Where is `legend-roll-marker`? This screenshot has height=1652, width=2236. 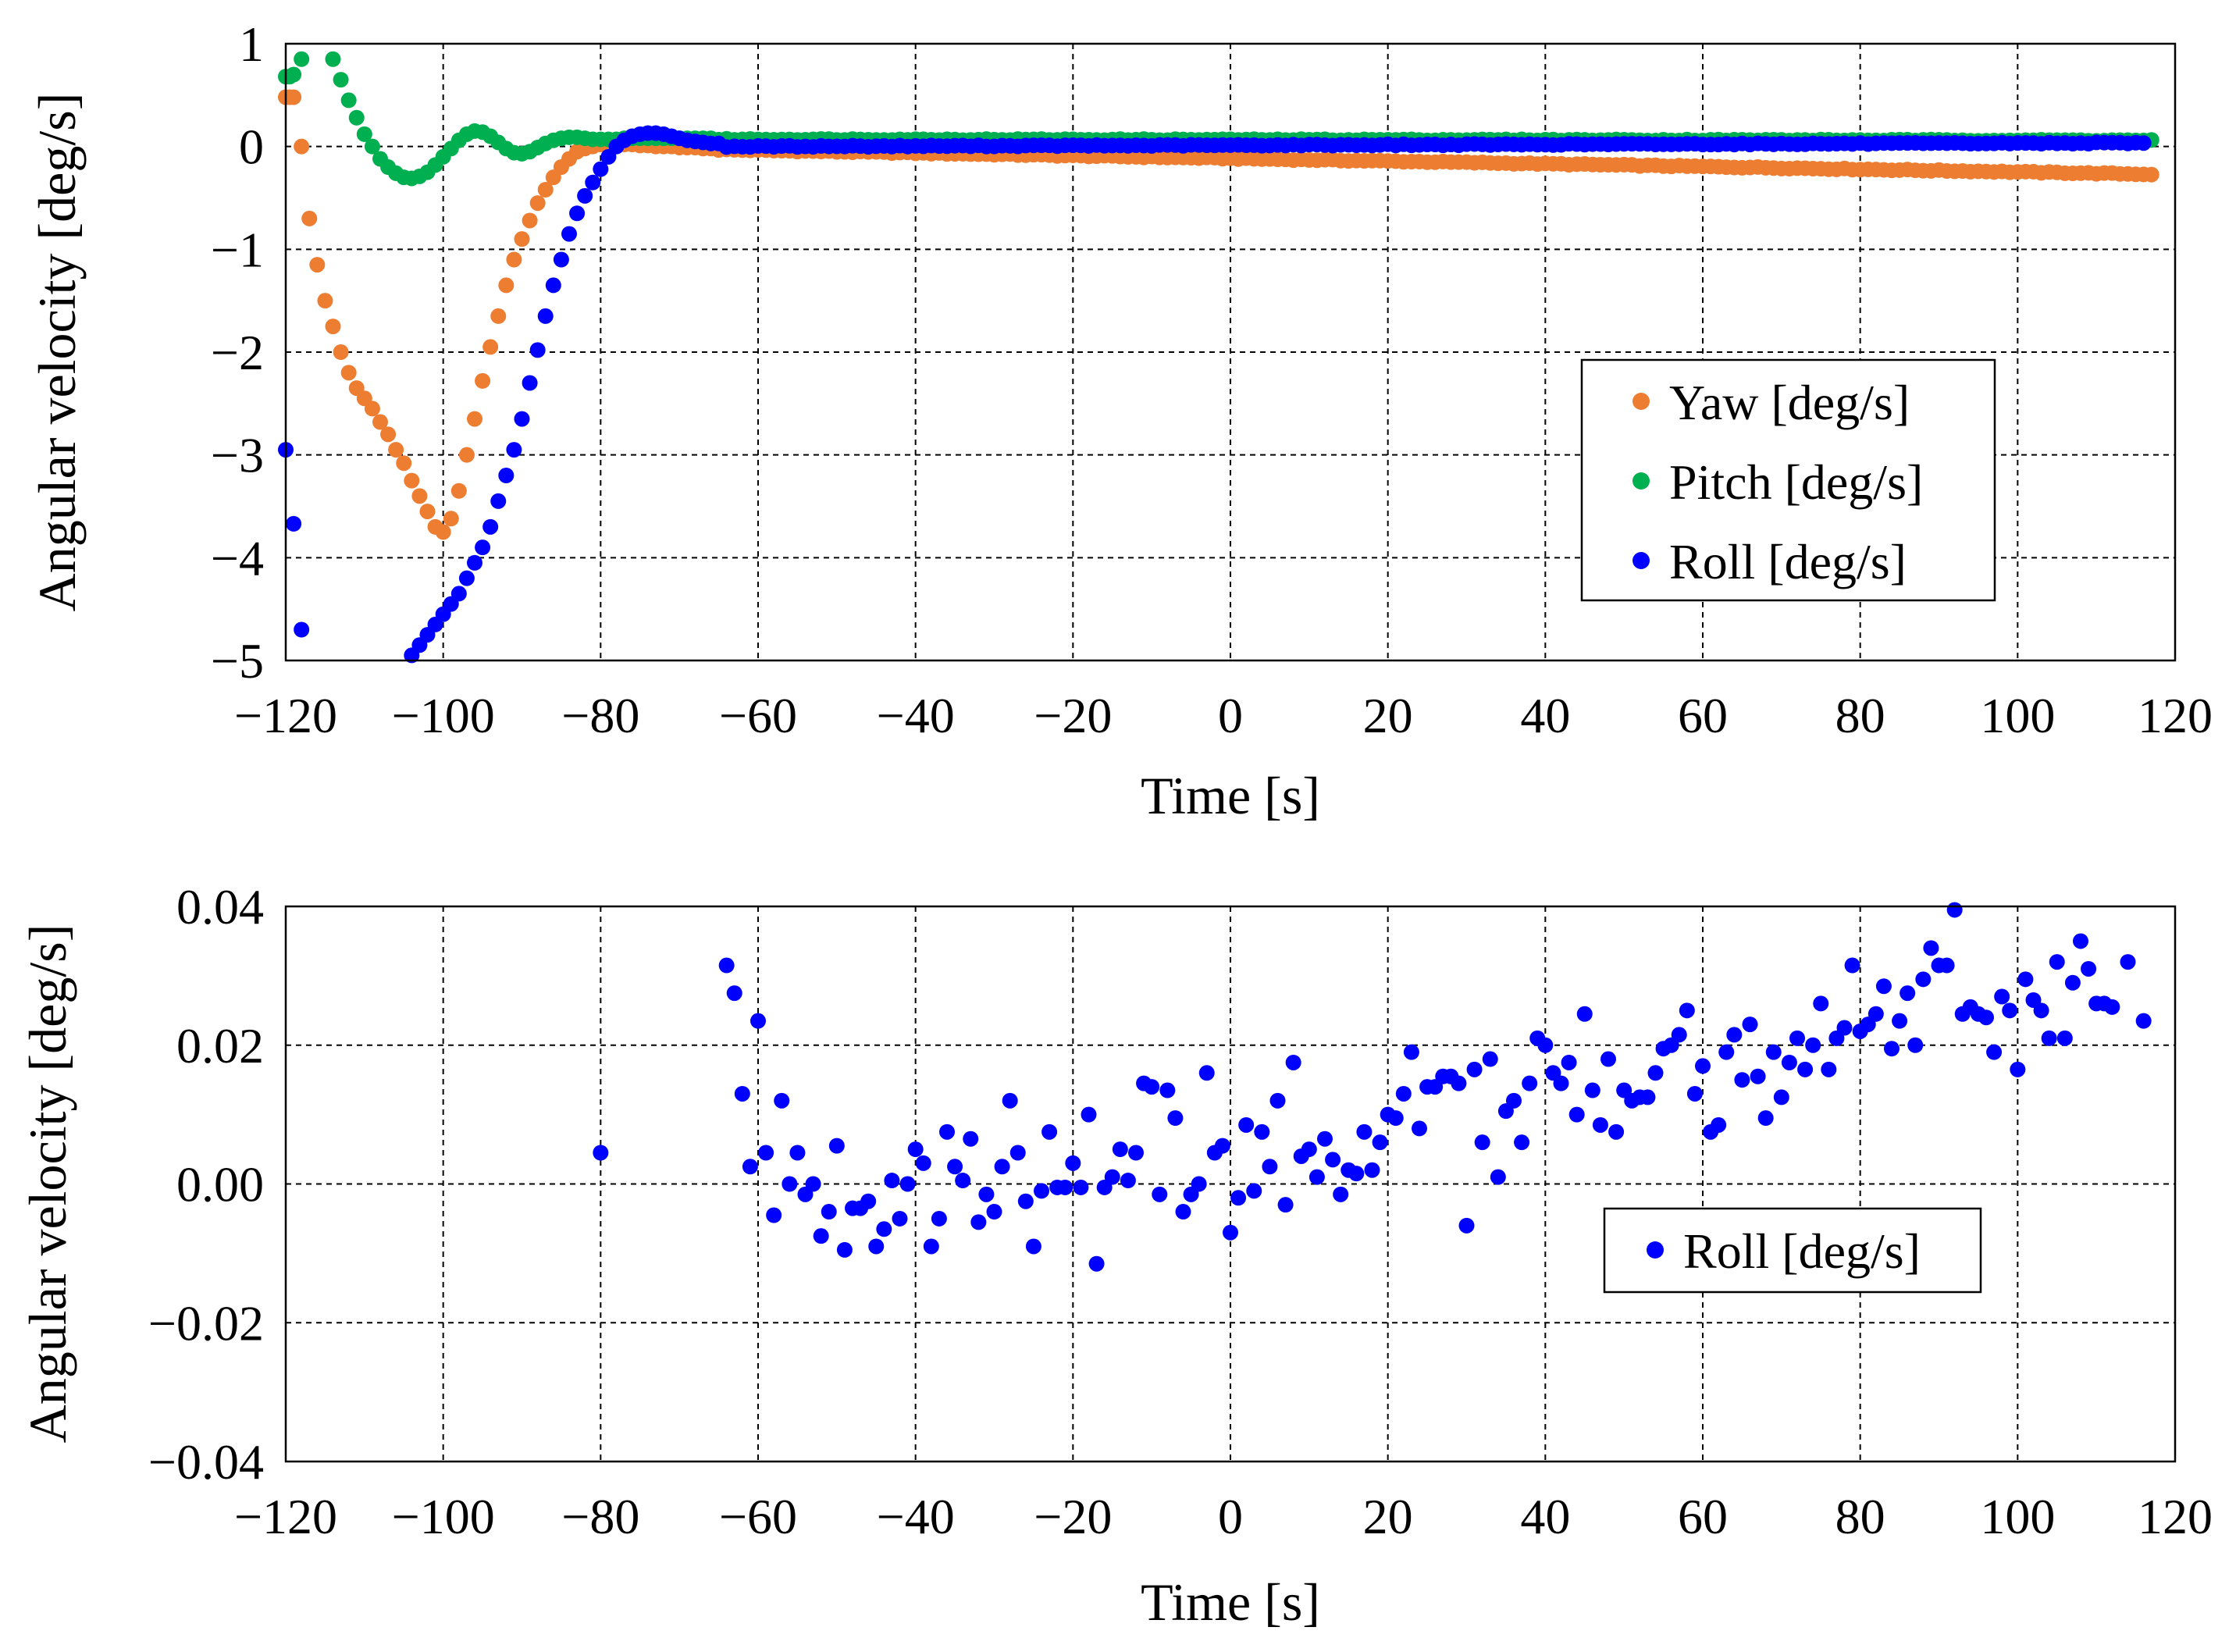
legend-roll-marker is located at coordinates (1656, 1250).